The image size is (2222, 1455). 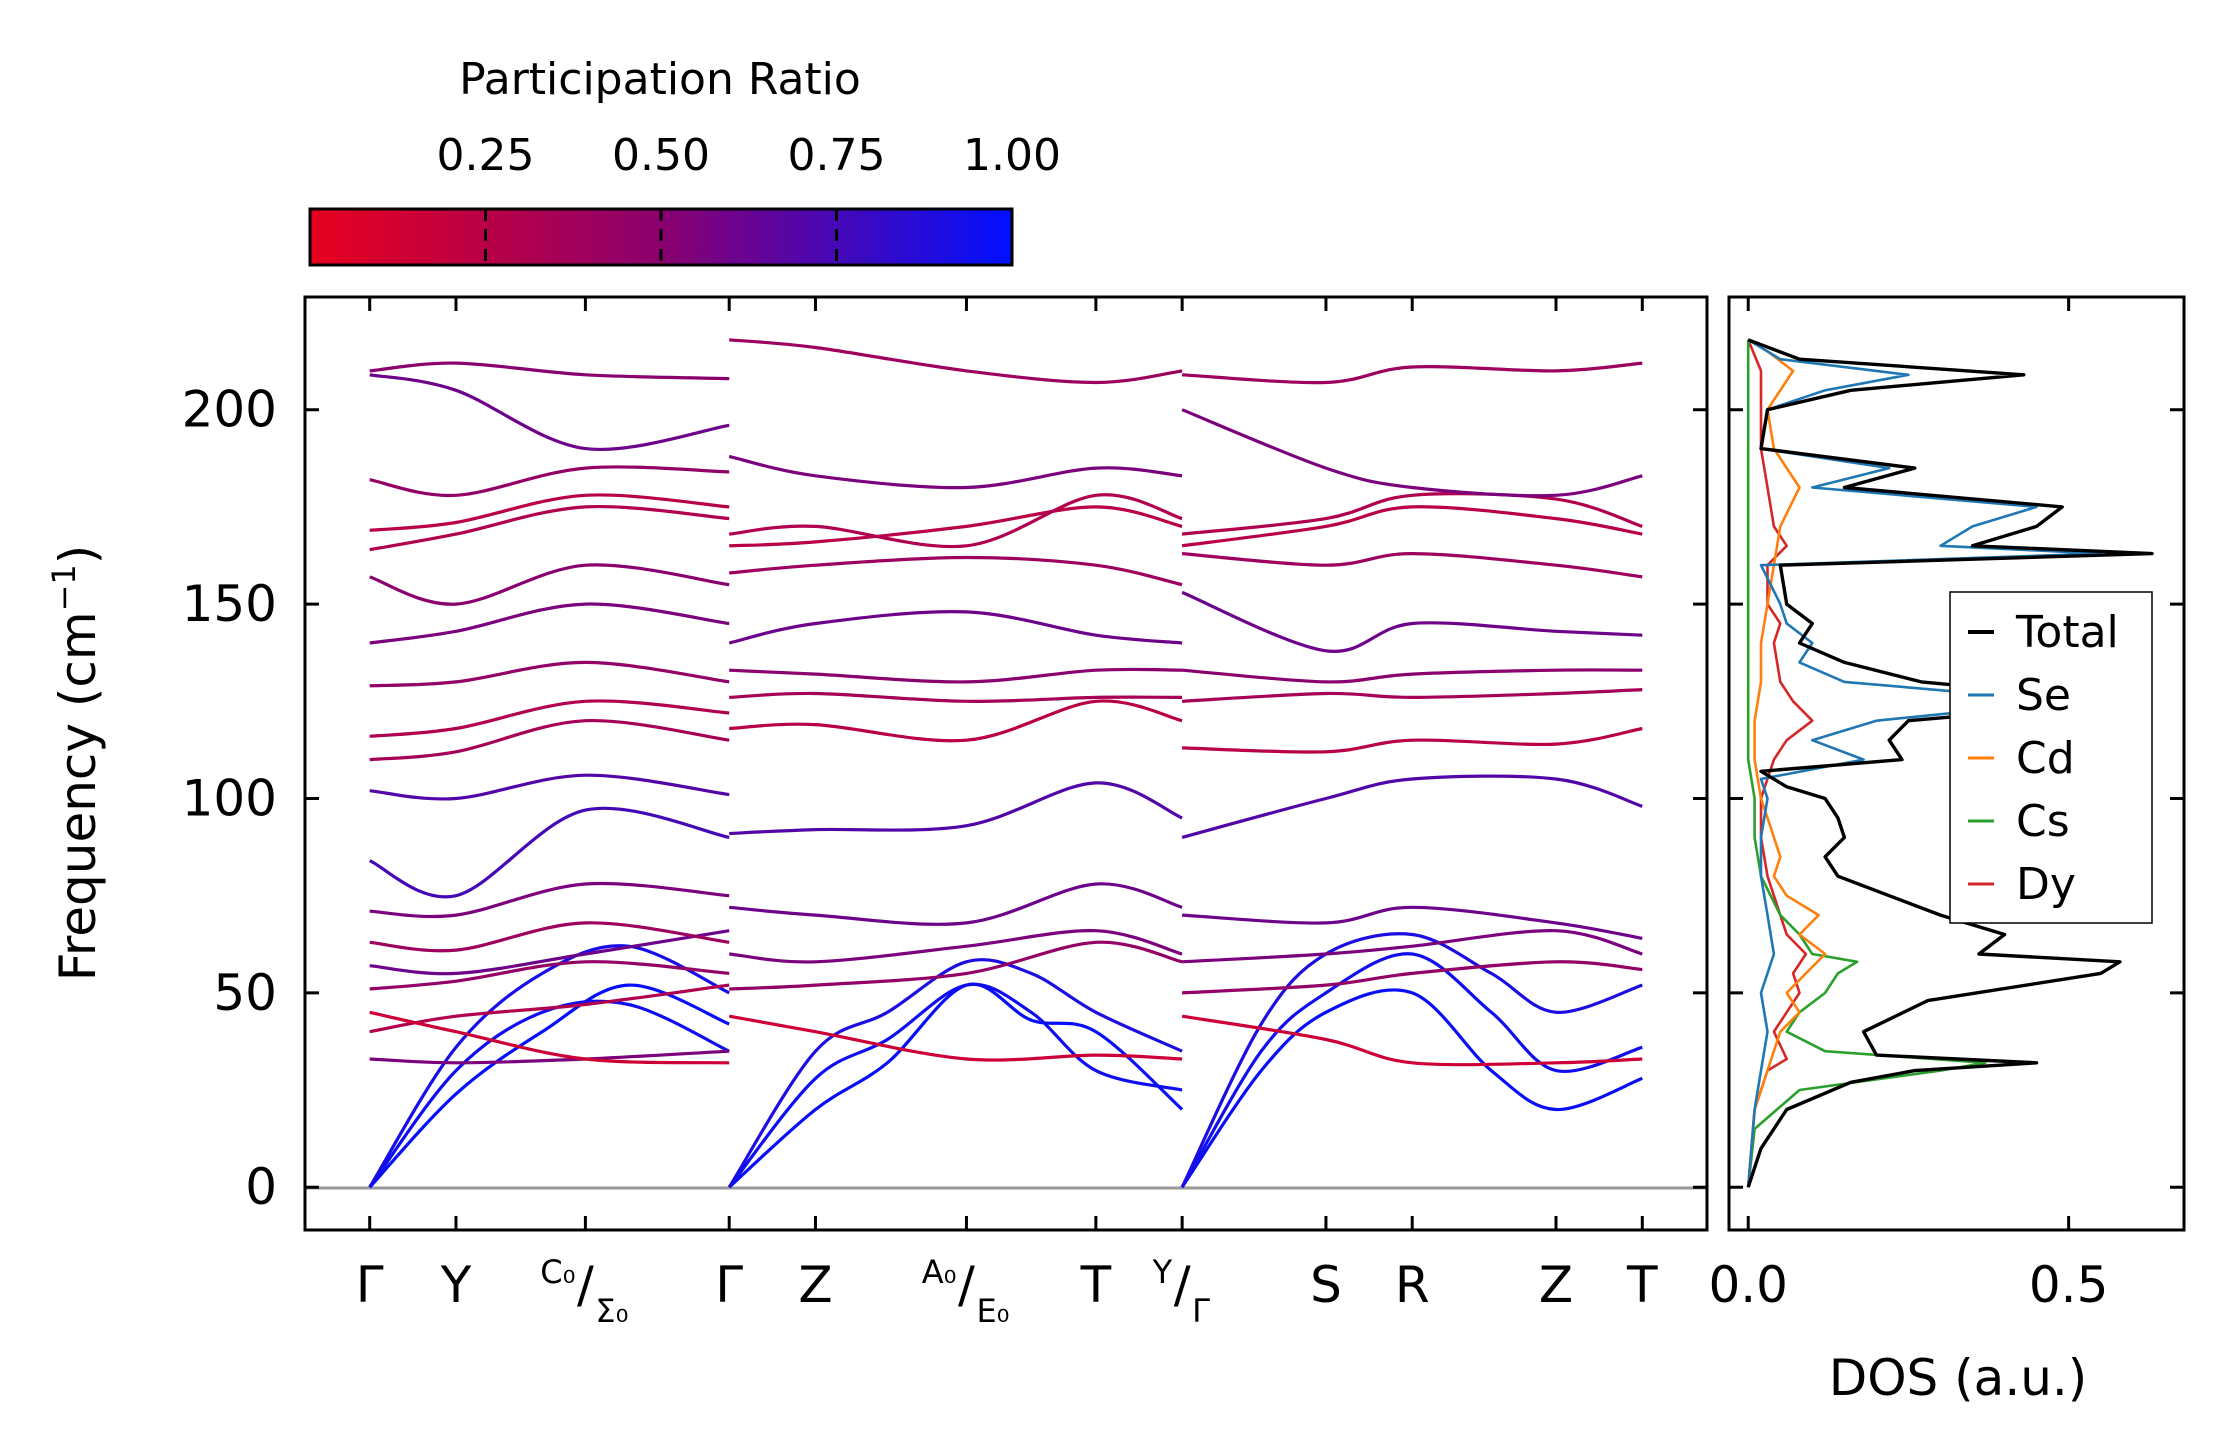 What do you see at coordinates (76, 763) in the screenshot?
I see `y-axis-label: Frequency (cm−1)` at bounding box center [76, 763].